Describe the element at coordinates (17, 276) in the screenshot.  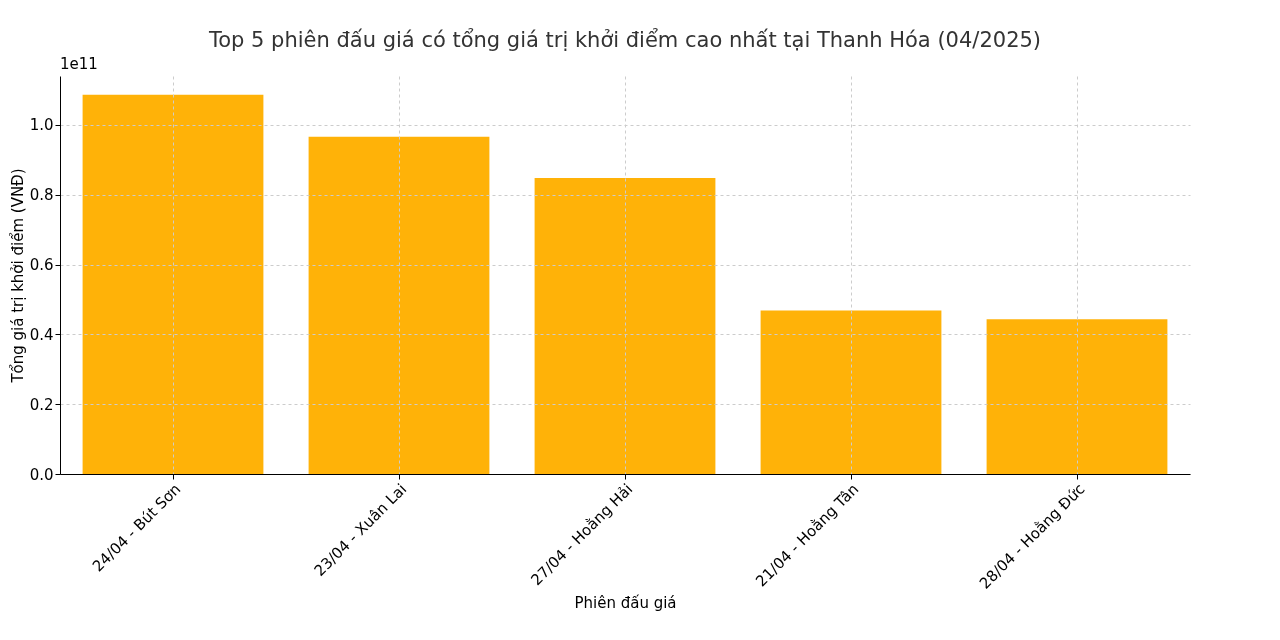
I see `y-axis-title: Tổng giá trị khởi điểm (VNĐ)` at that location.